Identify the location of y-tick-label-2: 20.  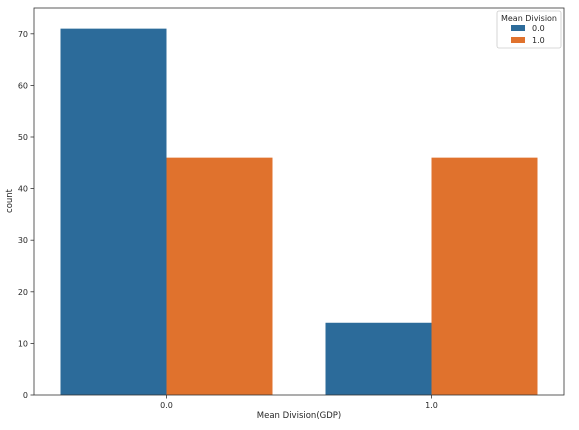
(23, 292).